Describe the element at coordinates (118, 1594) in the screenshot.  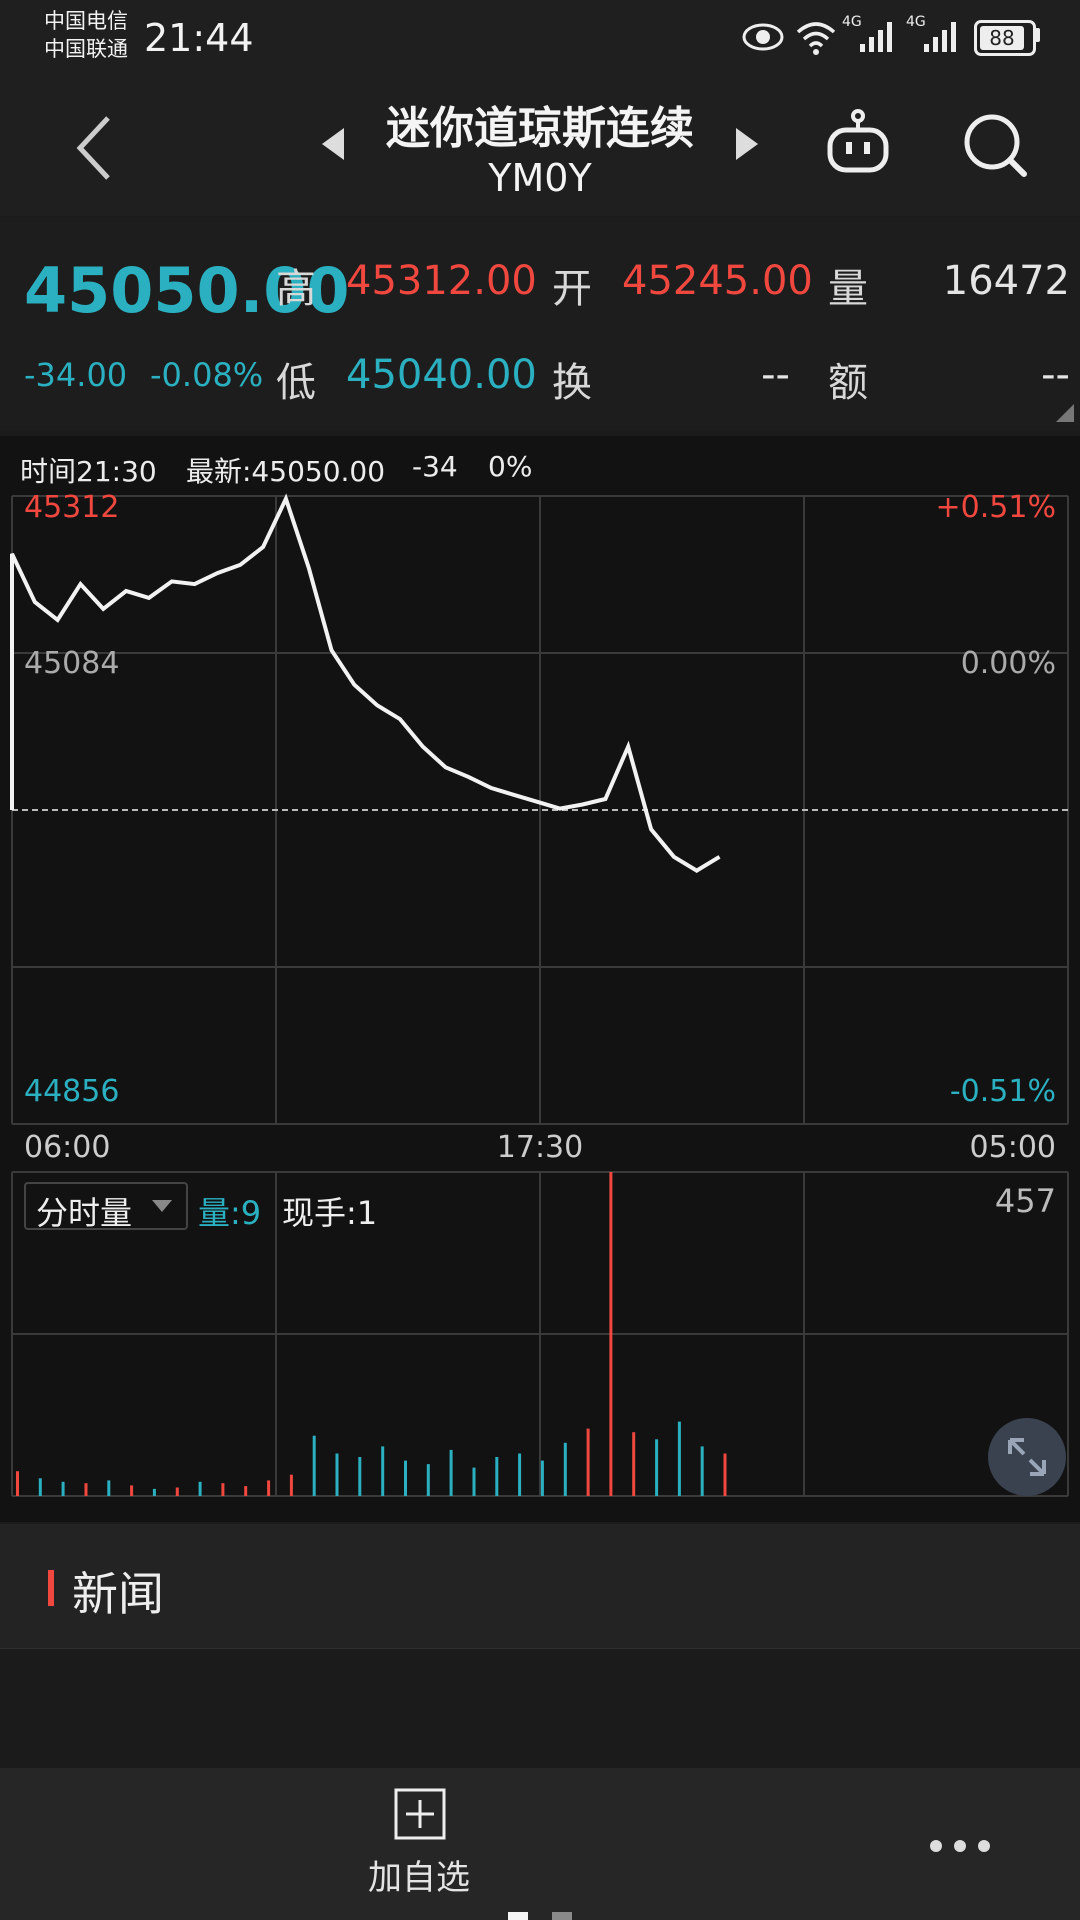
I see `news-title: 新闻` at that location.